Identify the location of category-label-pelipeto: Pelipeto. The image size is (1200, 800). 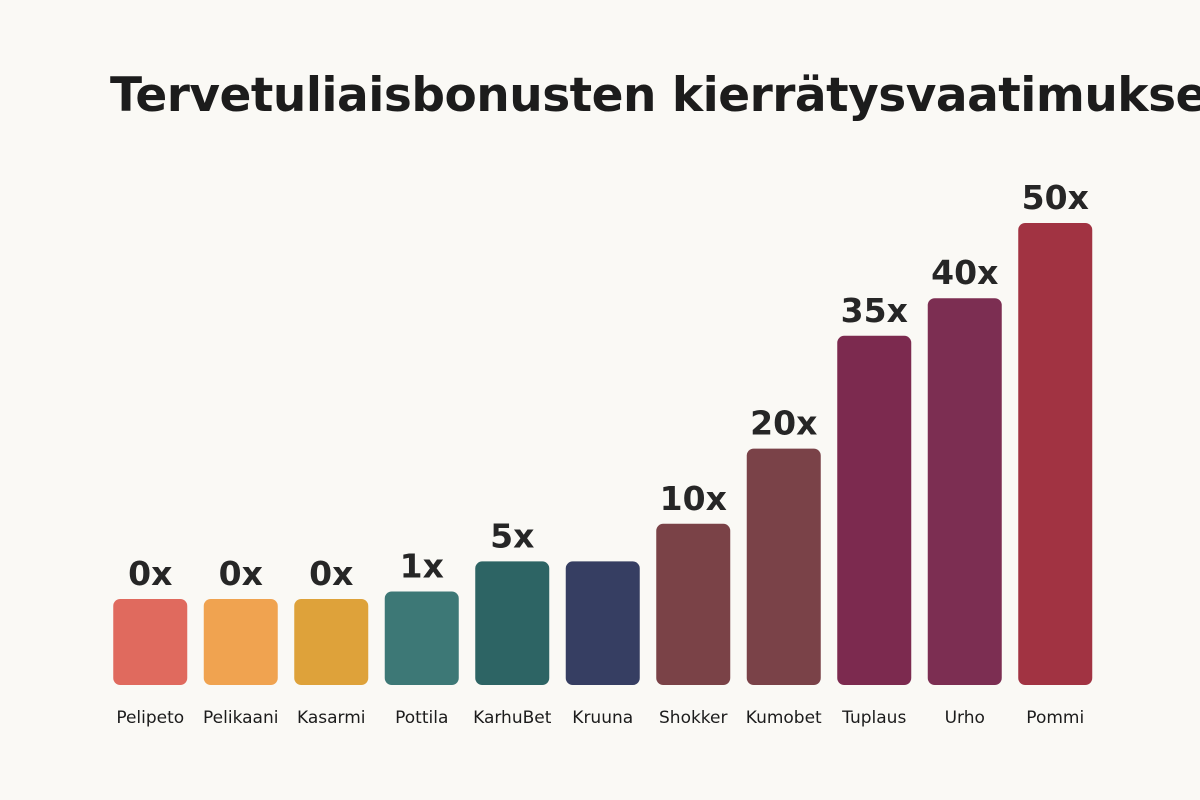
(150, 718).